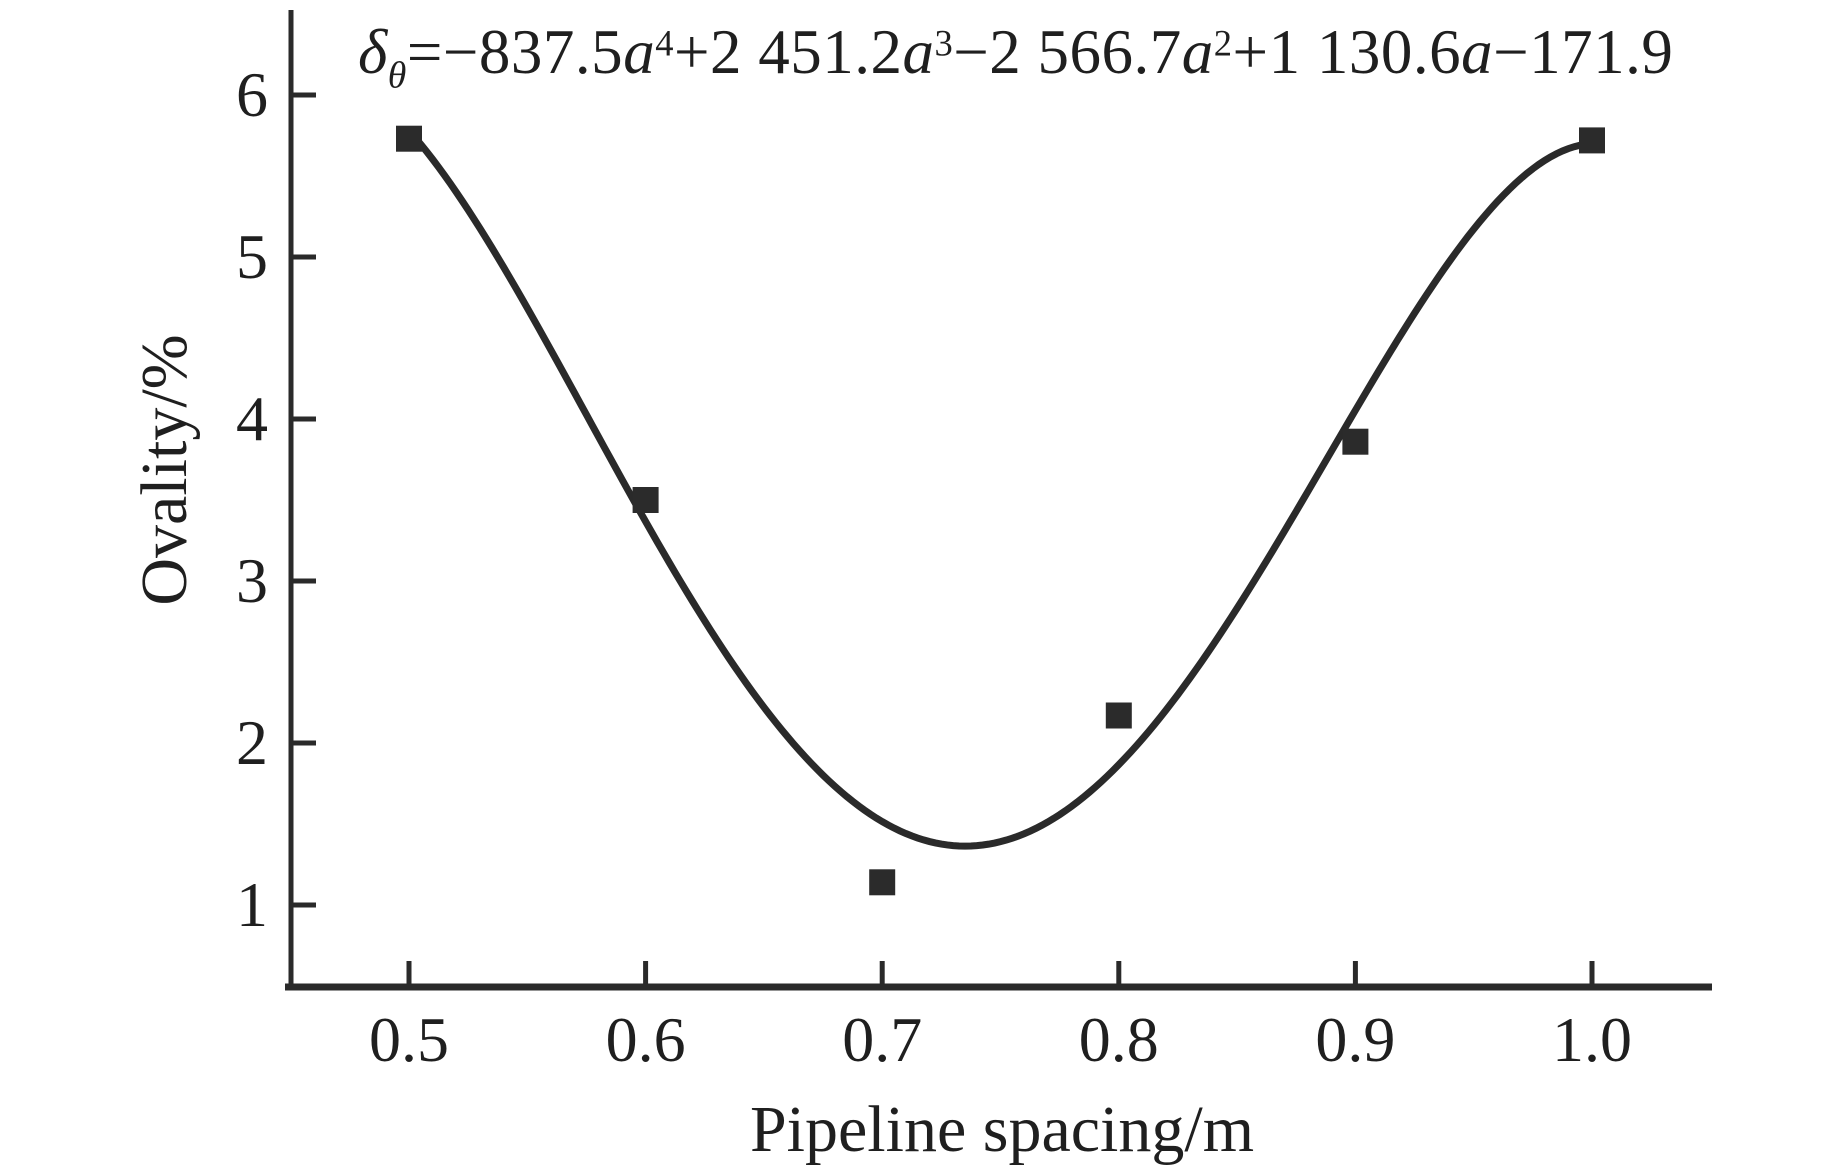 This screenshot has height=1176, width=1843. I want to click on equation-theta-subscript: θ, so click(397, 75).